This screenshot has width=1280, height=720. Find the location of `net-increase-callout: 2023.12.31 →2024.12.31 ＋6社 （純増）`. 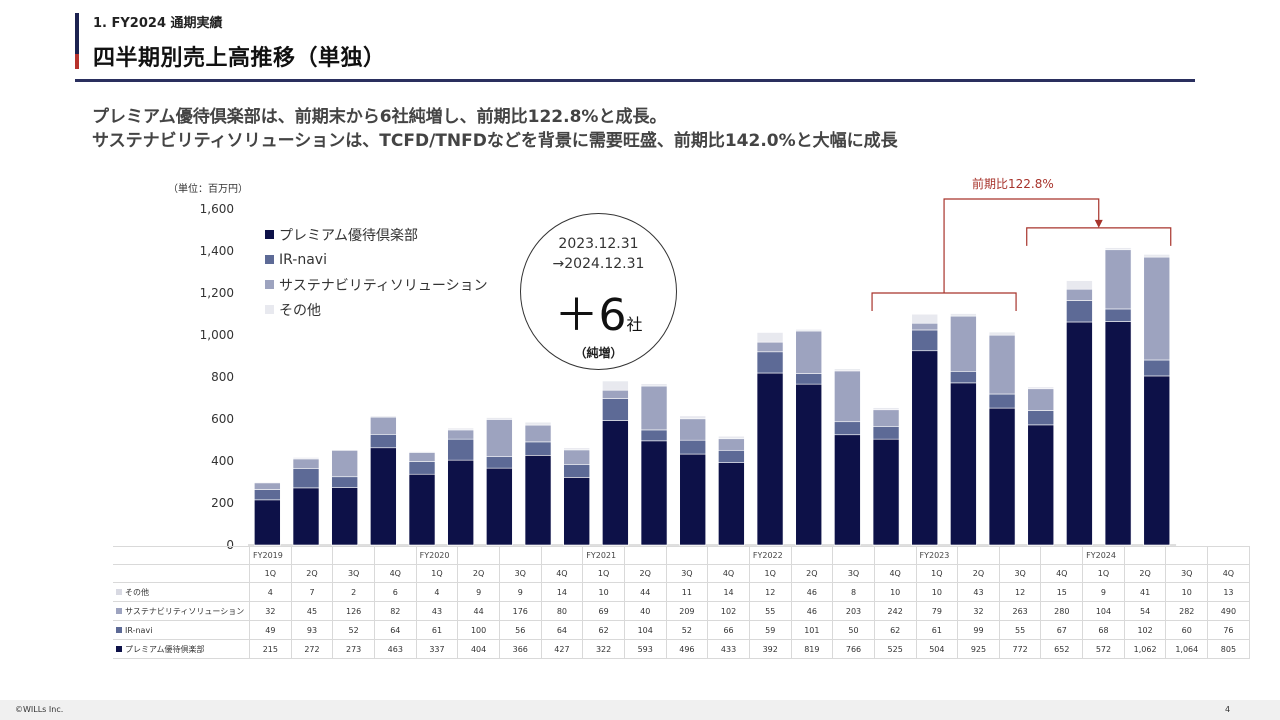

net-increase-callout: 2023.12.31 →2024.12.31 ＋6社 （純増） is located at coordinates (598, 291).